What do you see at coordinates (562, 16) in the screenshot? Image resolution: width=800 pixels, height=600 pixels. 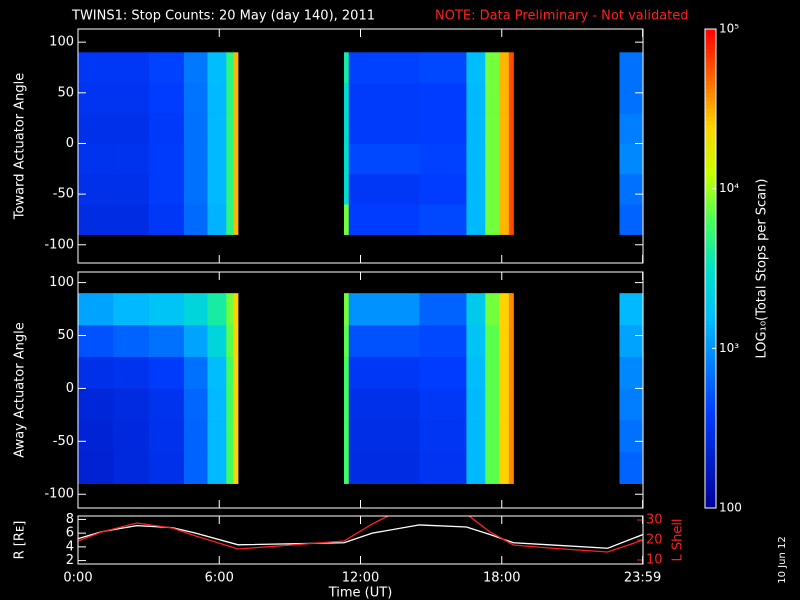 I see `note: NOTE: Data Preliminary - Not validated` at bounding box center [562, 16].